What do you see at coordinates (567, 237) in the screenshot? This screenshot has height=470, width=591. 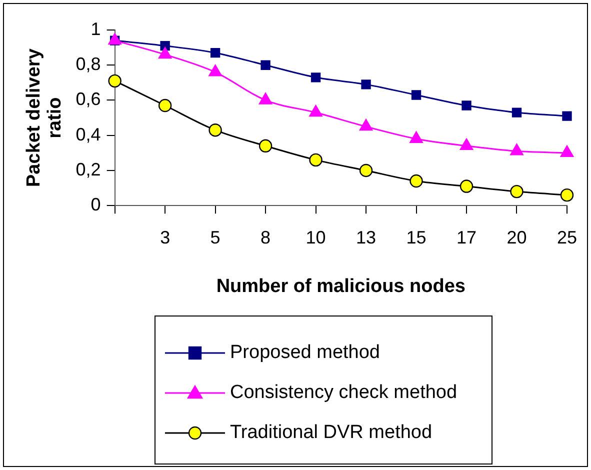 I see `x-tick-label: 25` at bounding box center [567, 237].